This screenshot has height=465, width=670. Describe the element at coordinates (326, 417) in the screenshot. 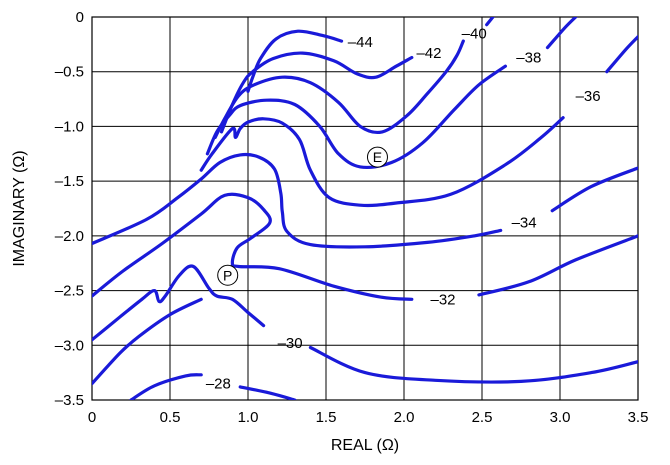

I see `x-tick-label-3: 1.5` at that location.